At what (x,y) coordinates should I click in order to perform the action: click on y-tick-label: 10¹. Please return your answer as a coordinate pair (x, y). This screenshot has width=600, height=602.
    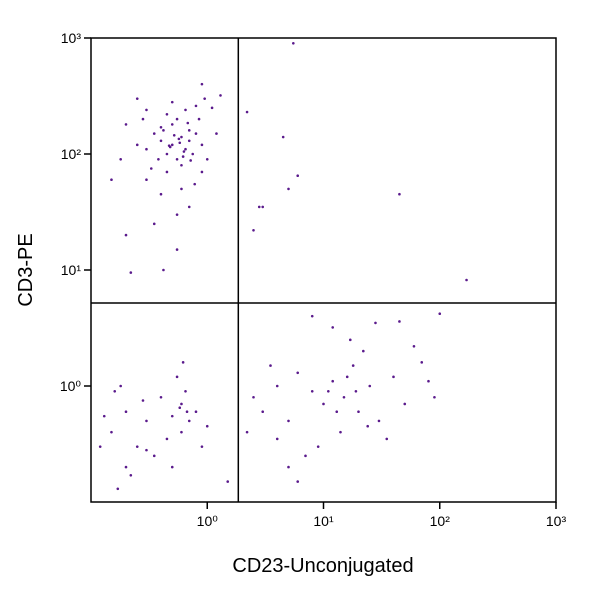
    Looking at the image, I should click on (71, 270).